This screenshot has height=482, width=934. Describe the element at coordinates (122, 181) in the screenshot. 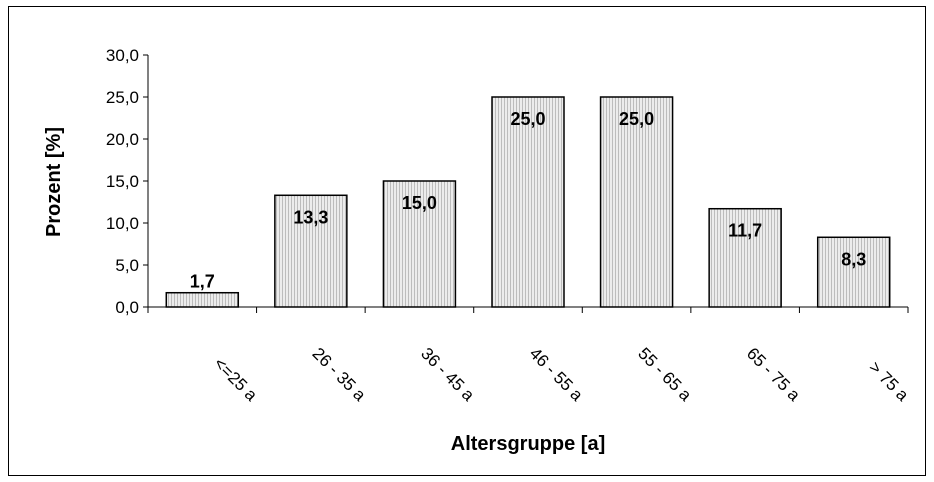

I see `y-tick-label: 15,0` at that location.